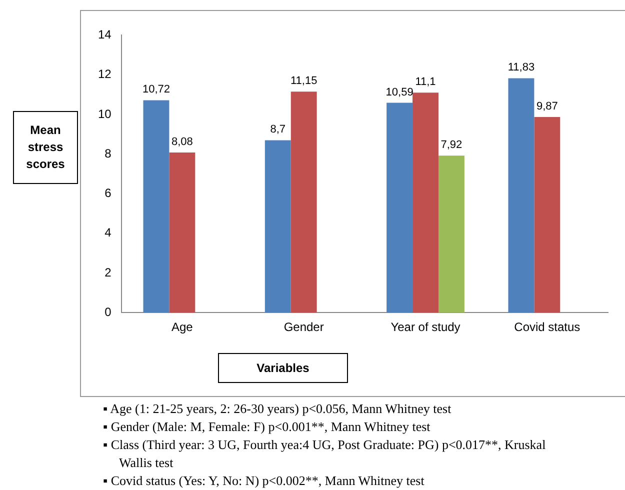 This screenshot has width=625, height=490. I want to click on data-label: 11,1, so click(425, 82).